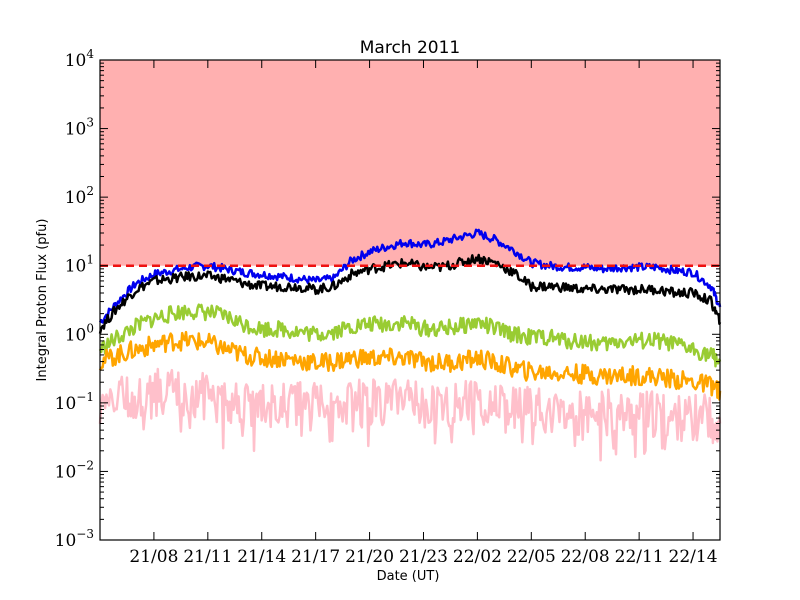  Describe the element at coordinates (90, 328) in the screenshot. I see `y-tick-exponent: 0` at that location.